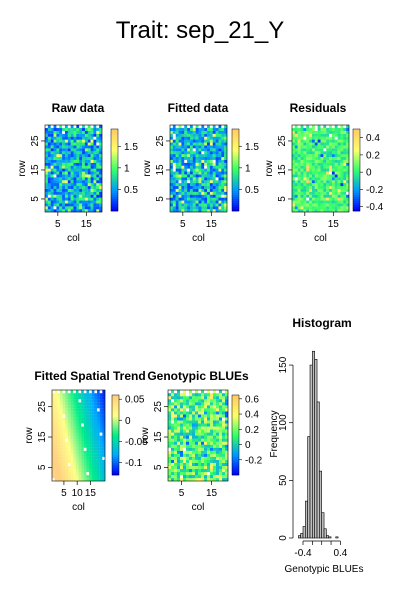 This screenshot has width=400, height=600. Describe the element at coordinates (42, 407) in the screenshot. I see `y-tick-label: 25` at that location.